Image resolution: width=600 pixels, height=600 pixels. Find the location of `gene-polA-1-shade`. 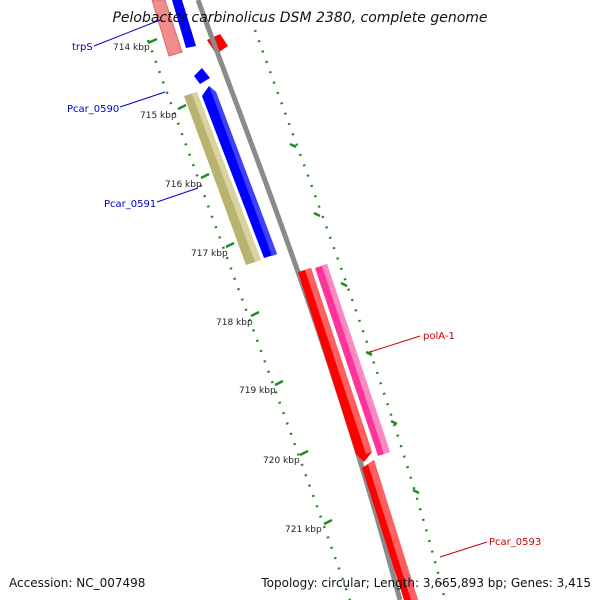

gene-polA-1-shade is located at coordinates (356, 359).